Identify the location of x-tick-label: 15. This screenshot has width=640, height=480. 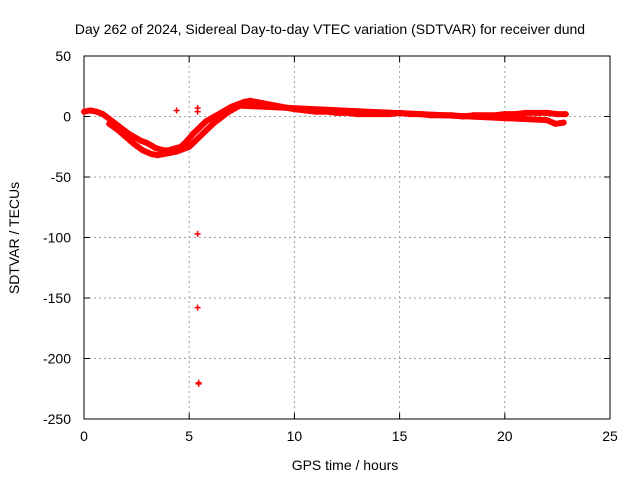
(400, 436).